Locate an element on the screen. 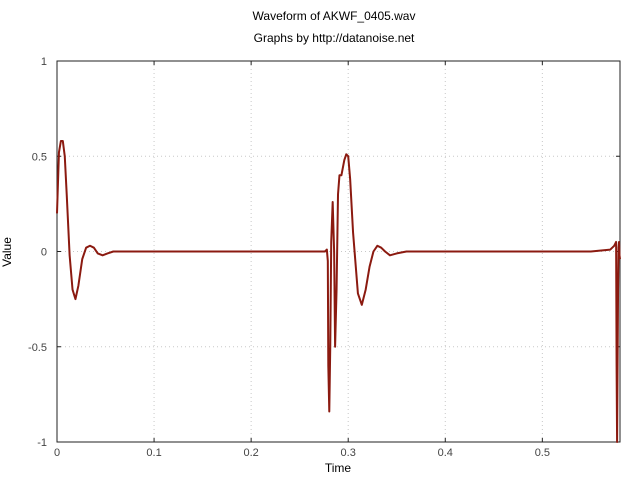 This screenshot has width=640, height=480. y-tick-label: -0.5 is located at coordinates (37, 348).